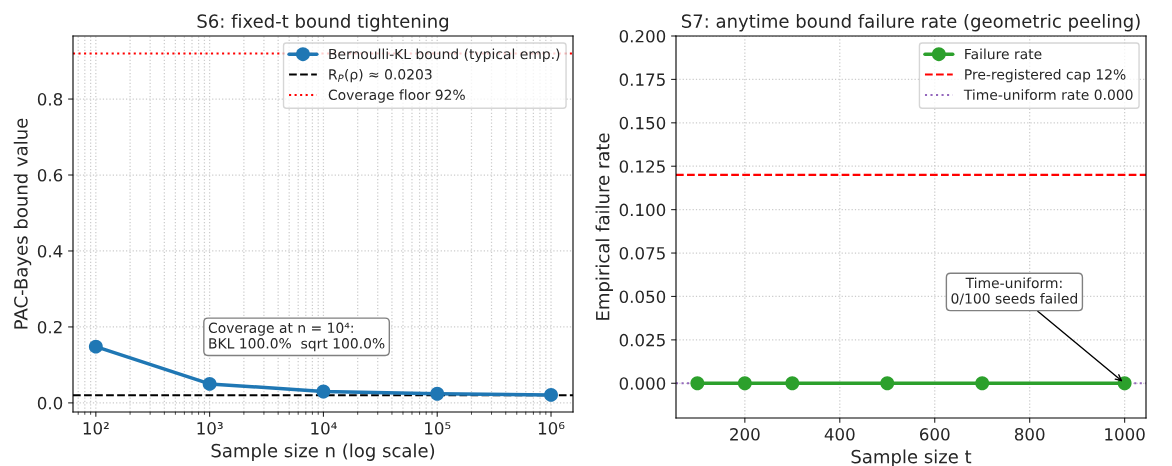  I want to click on x-tick-label: 10⁴, so click(324, 428).